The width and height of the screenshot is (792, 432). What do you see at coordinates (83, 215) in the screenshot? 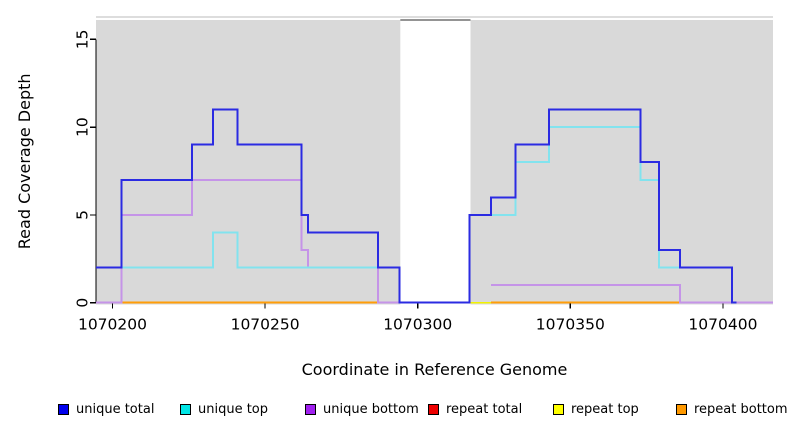
I see `y-tick-label: 5` at bounding box center [83, 215].